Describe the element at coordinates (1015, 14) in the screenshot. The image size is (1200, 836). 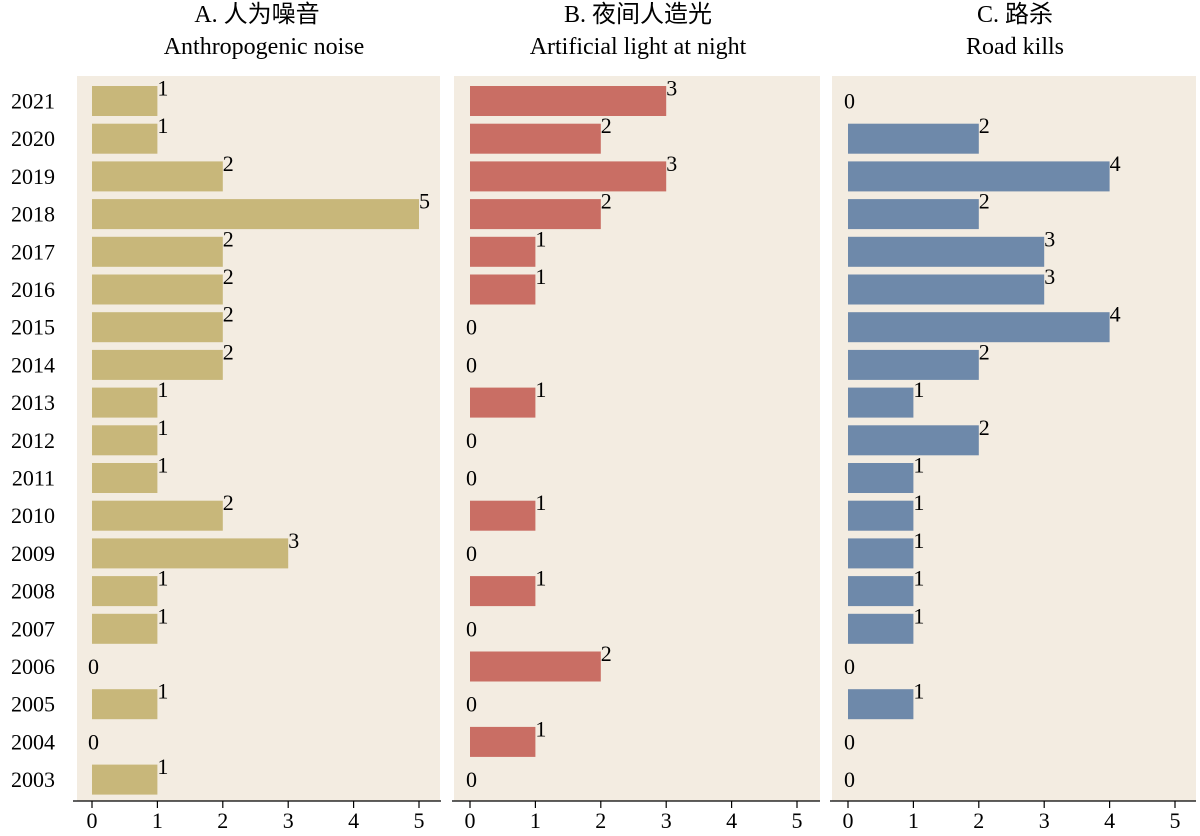
I see `panel-title-cn: C. 路杀` at that location.